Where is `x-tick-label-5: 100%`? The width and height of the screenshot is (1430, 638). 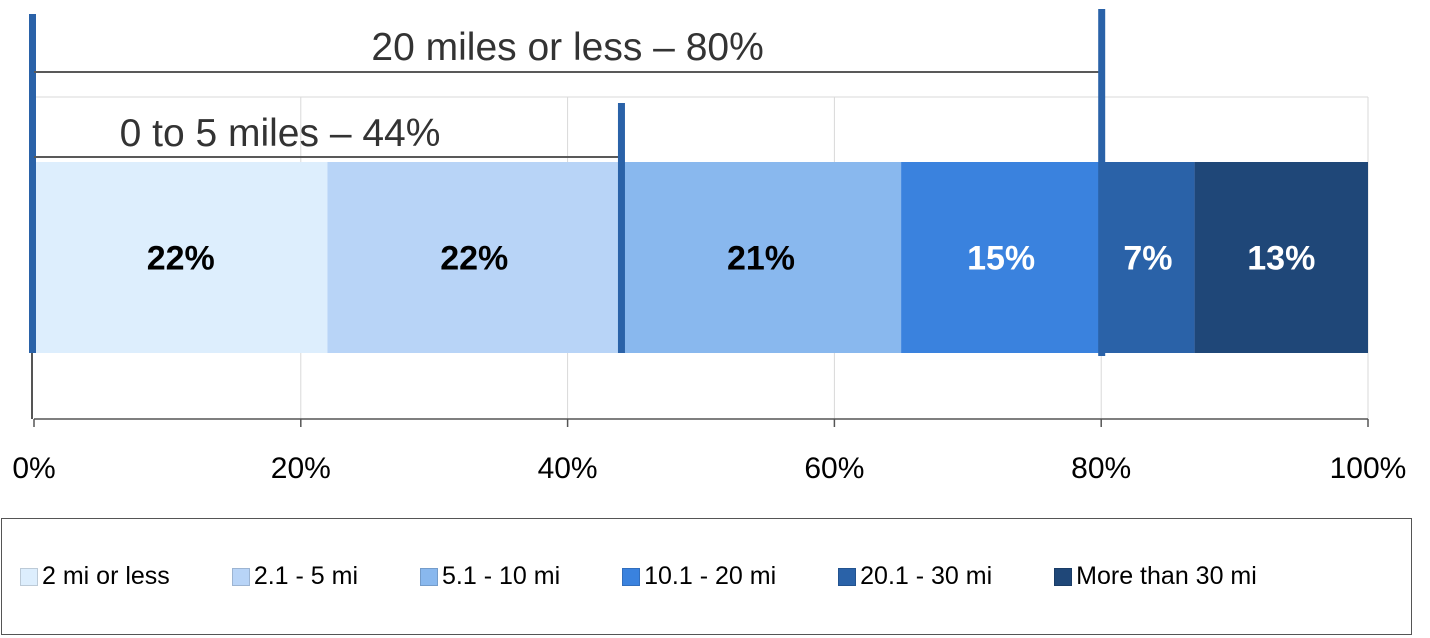
x-tick-label-5: 100% is located at coordinates (1368, 468).